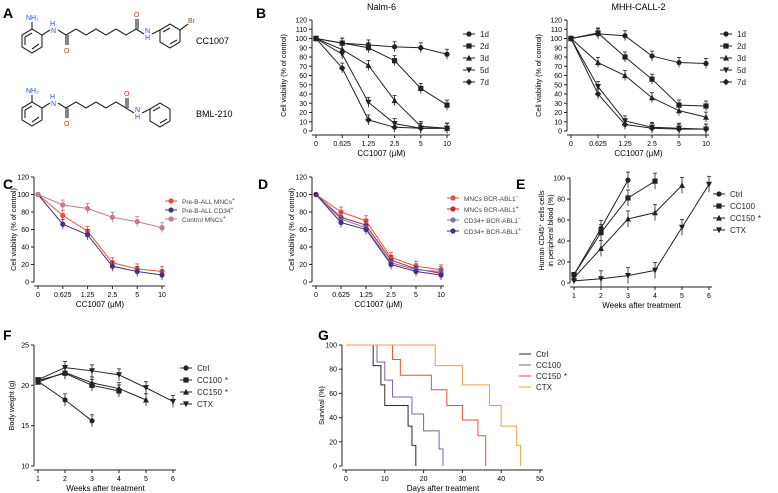 The image size is (778, 493). Describe the element at coordinates (484, 34) in the screenshot. I see `legend-label: 1d` at that location.